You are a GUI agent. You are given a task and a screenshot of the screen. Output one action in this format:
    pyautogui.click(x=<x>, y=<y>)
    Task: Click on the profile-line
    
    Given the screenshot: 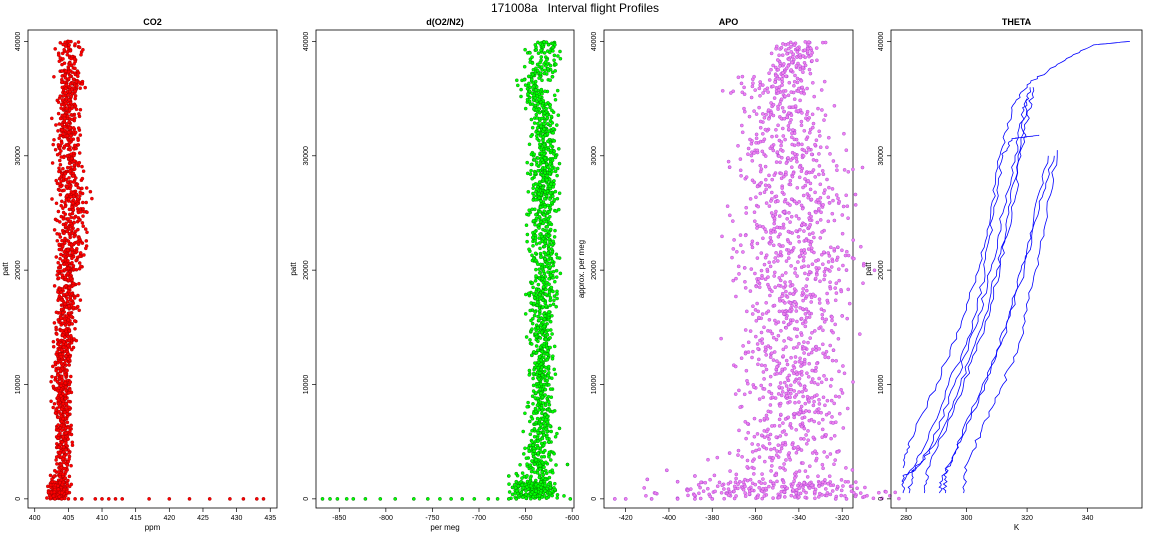 What is the action you would take?
    pyautogui.click(x=995, y=324)
    